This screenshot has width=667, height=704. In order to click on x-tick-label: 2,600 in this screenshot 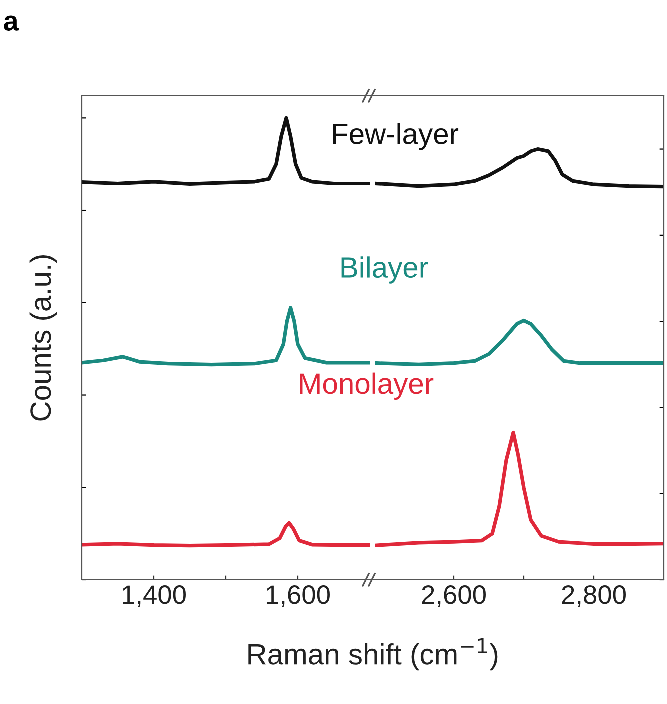, I will do `click(454, 597)`.